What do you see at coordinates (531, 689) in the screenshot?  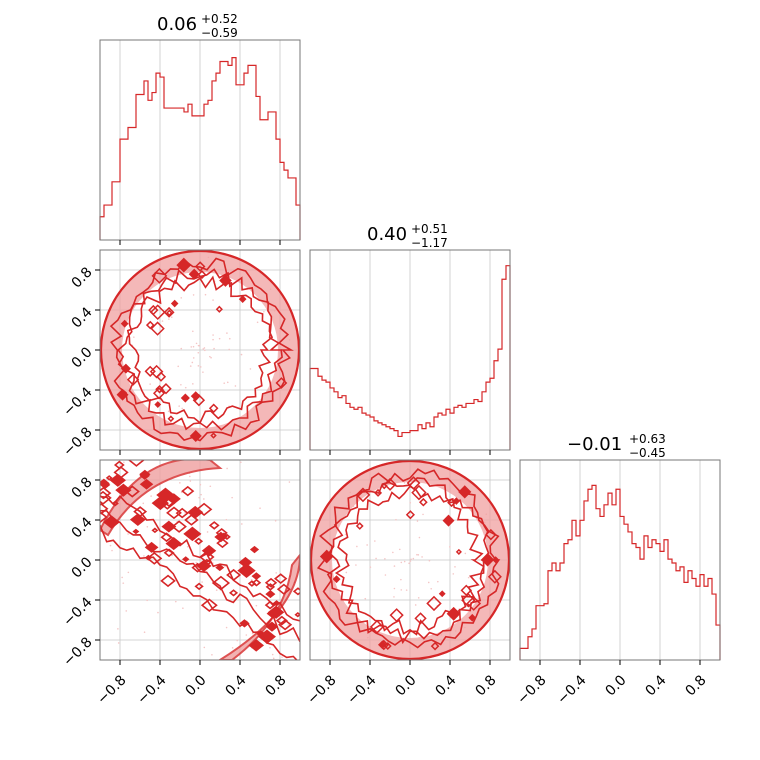 I see `x-tick-label-2-0: −0.8` at bounding box center [531, 689].